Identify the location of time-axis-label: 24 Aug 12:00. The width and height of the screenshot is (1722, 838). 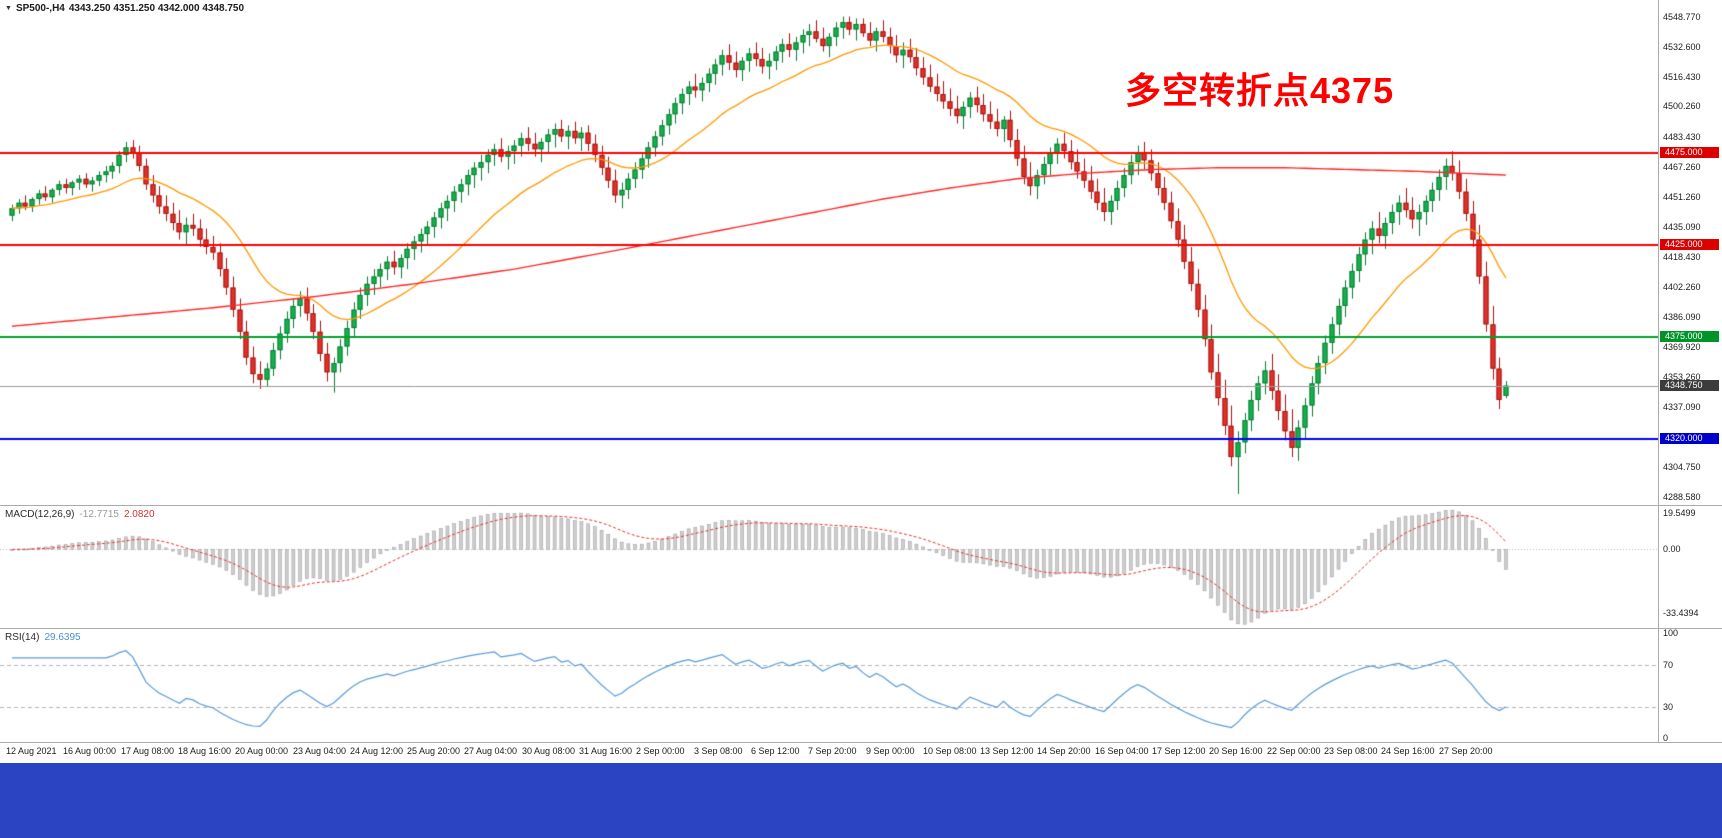
(377, 751).